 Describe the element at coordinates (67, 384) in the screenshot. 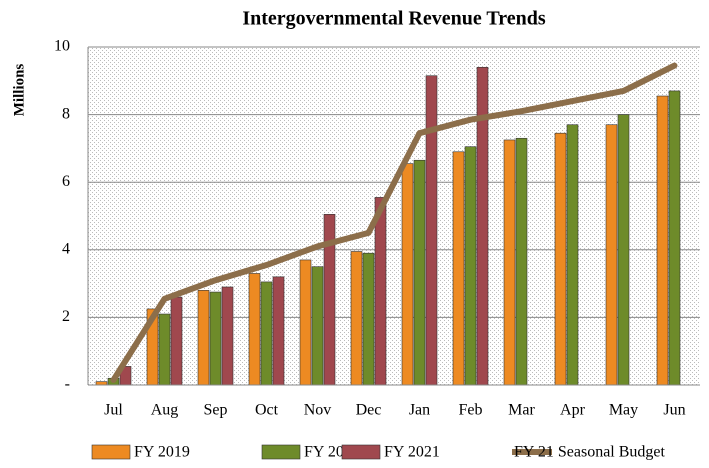

I see `y-tick-label: -` at that location.